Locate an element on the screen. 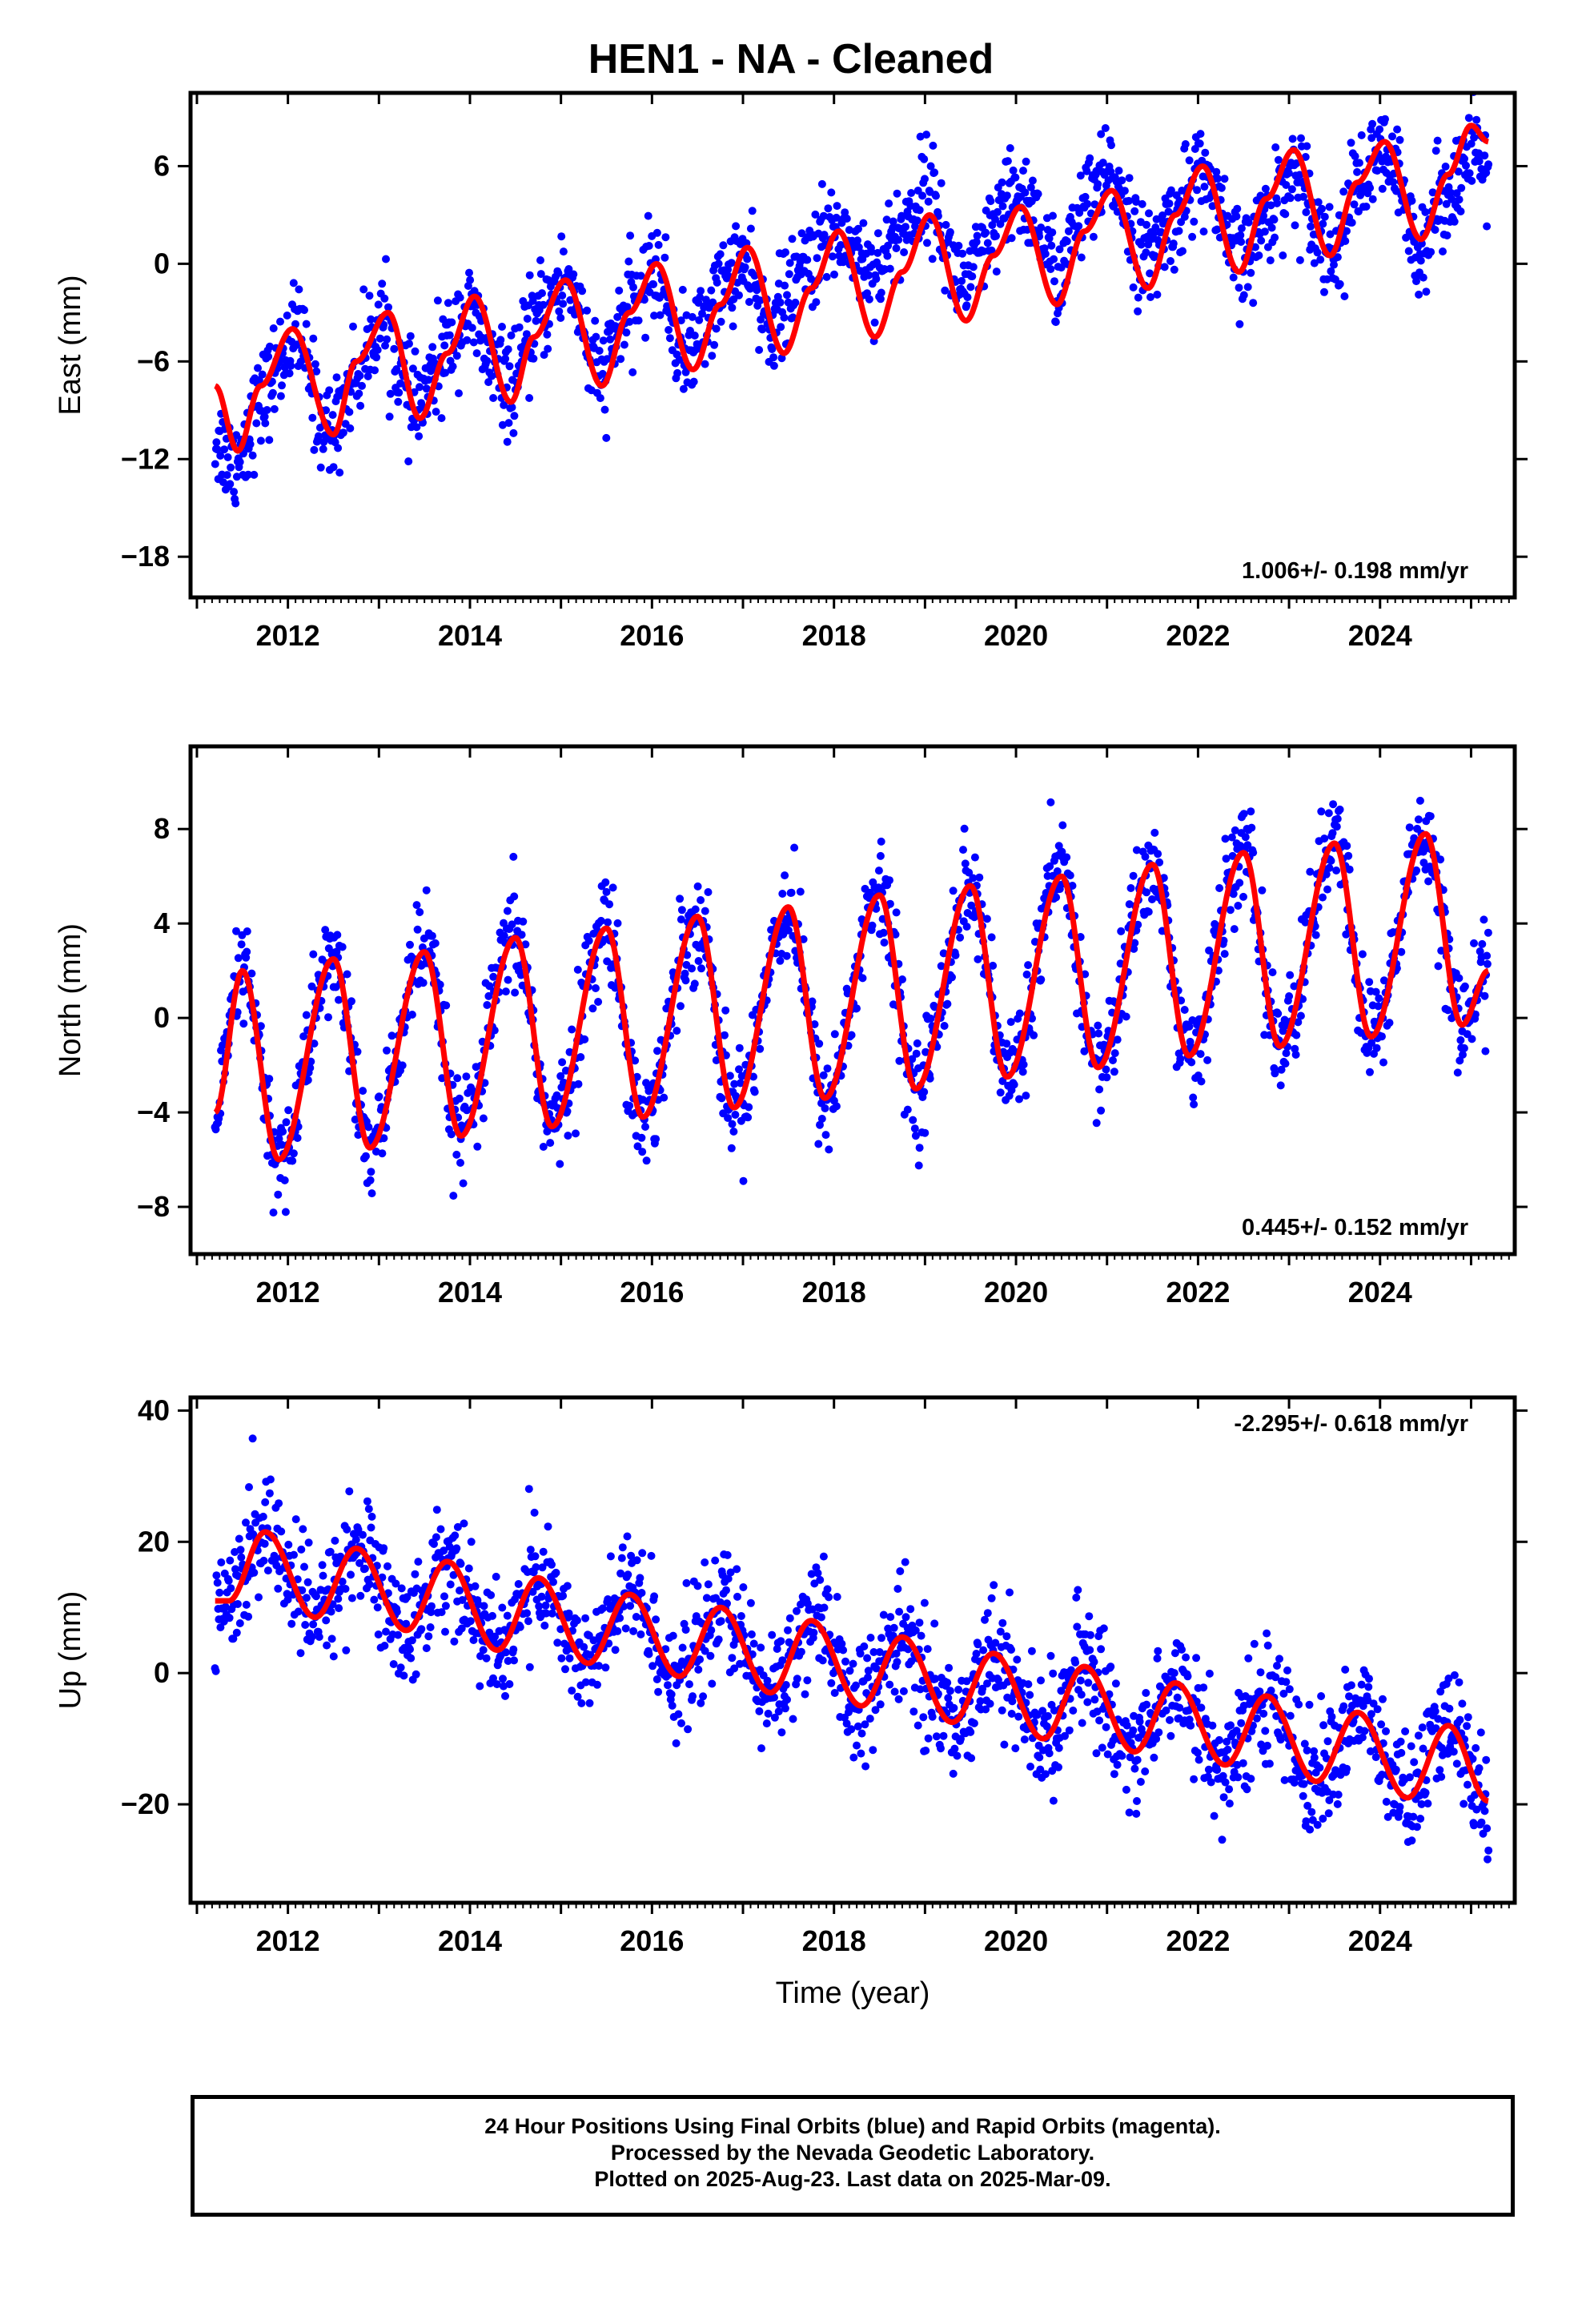 This screenshot has height=2324, width=1582. y-tick-label: 0 is located at coordinates (162, 1017).